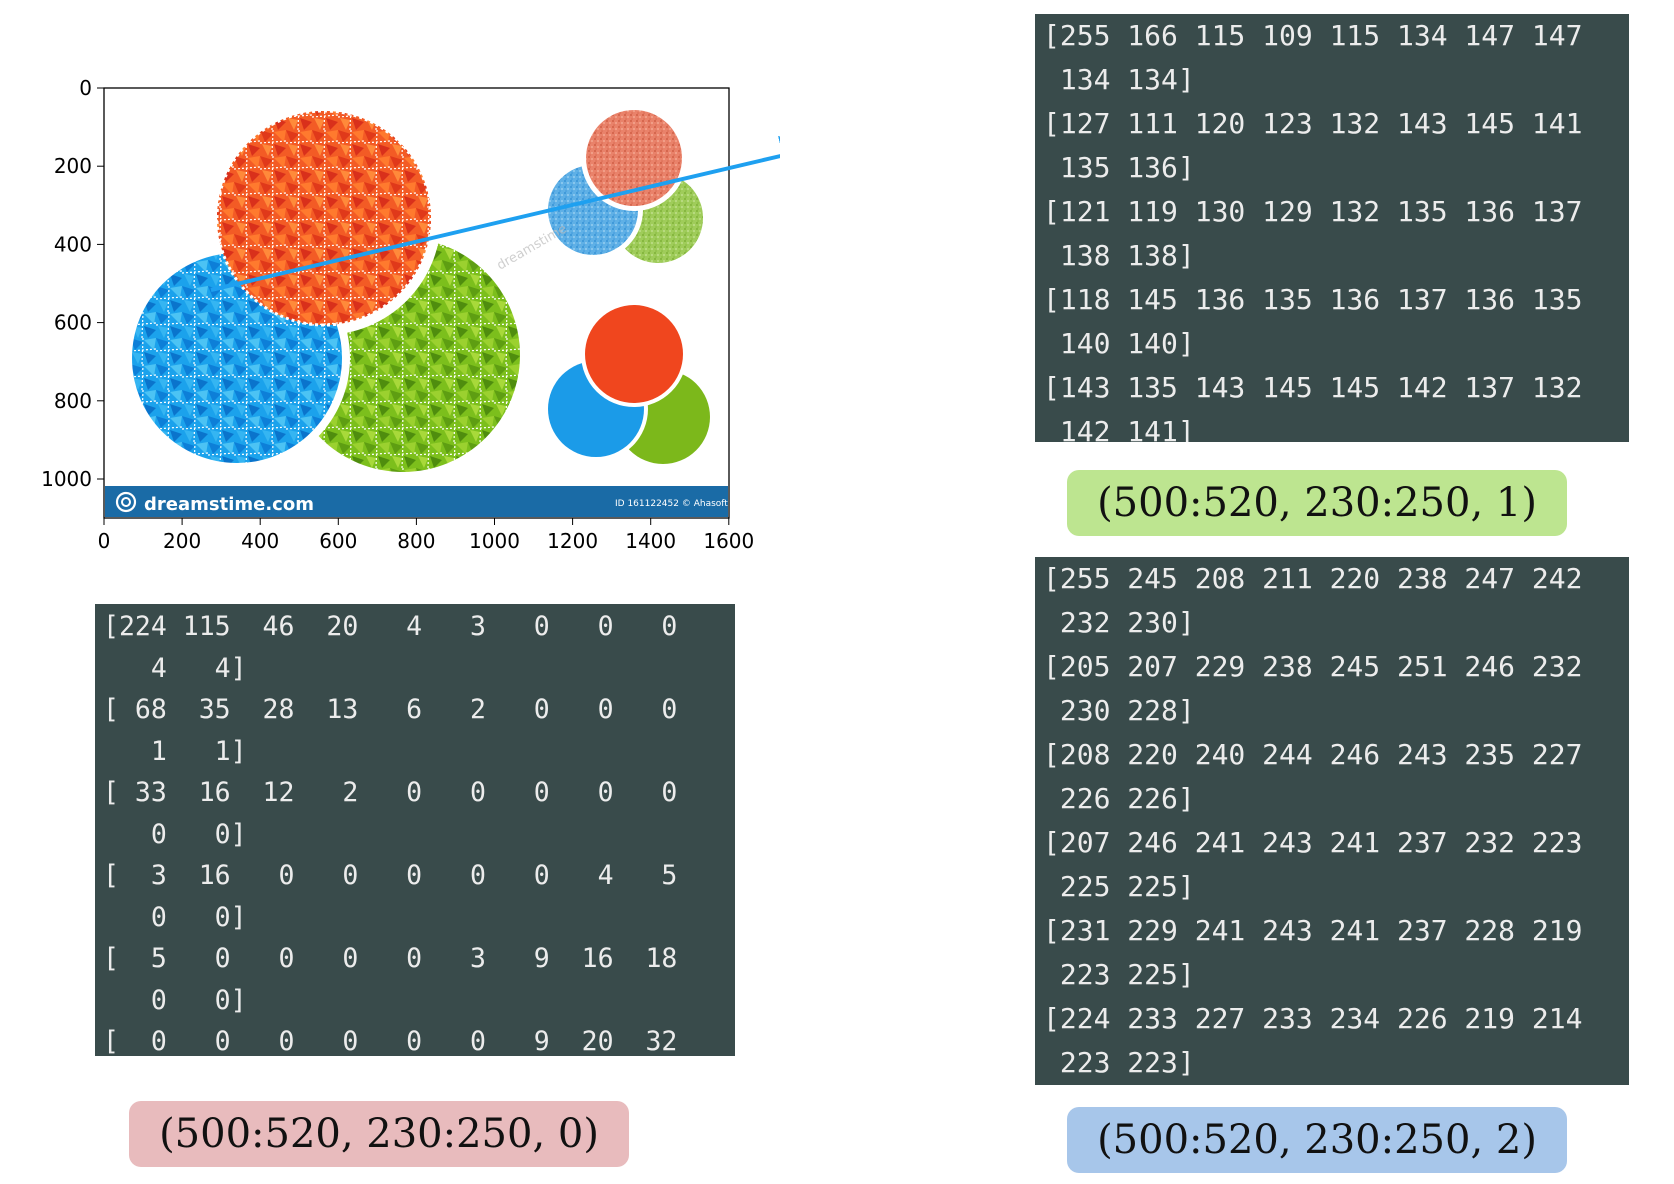 The width and height of the screenshot is (1674, 1184). Describe the element at coordinates (1119, 167) in the screenshot. I see `array-line: 135 136]` at that location.